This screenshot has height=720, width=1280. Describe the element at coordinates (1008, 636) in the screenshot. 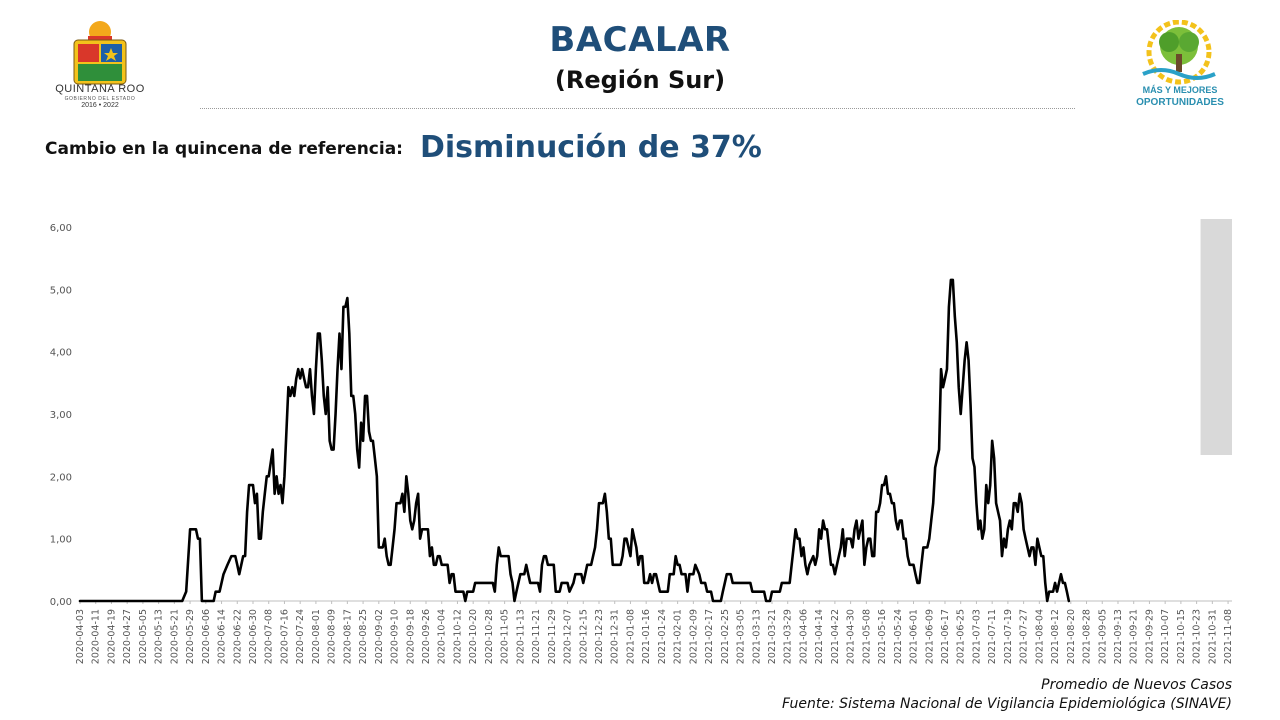

I see `x-tick-label: 2021-07-19` at that location.